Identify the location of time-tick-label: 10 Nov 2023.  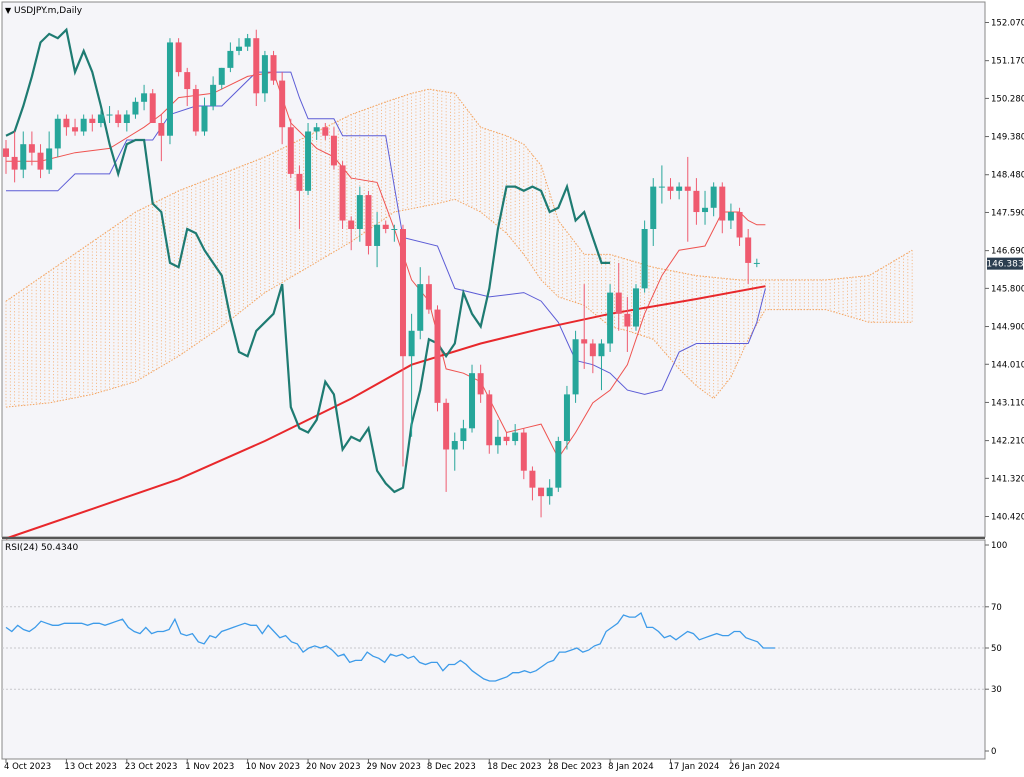
(273, 767).